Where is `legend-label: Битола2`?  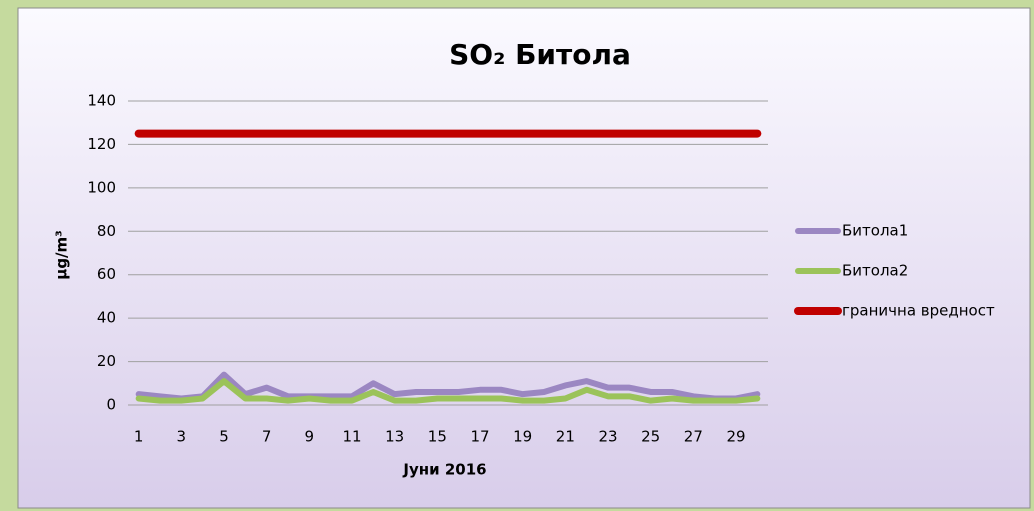
legend-label: Битола2 is located at coordinates (875, 271).